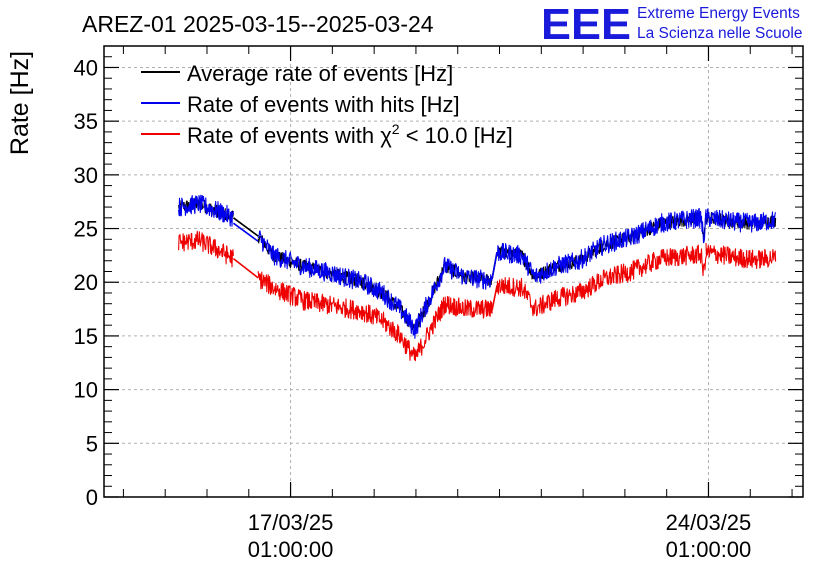 This screenshot has height=572, width=836. I want to click on y-tick-label: 5, so click(92, 443).